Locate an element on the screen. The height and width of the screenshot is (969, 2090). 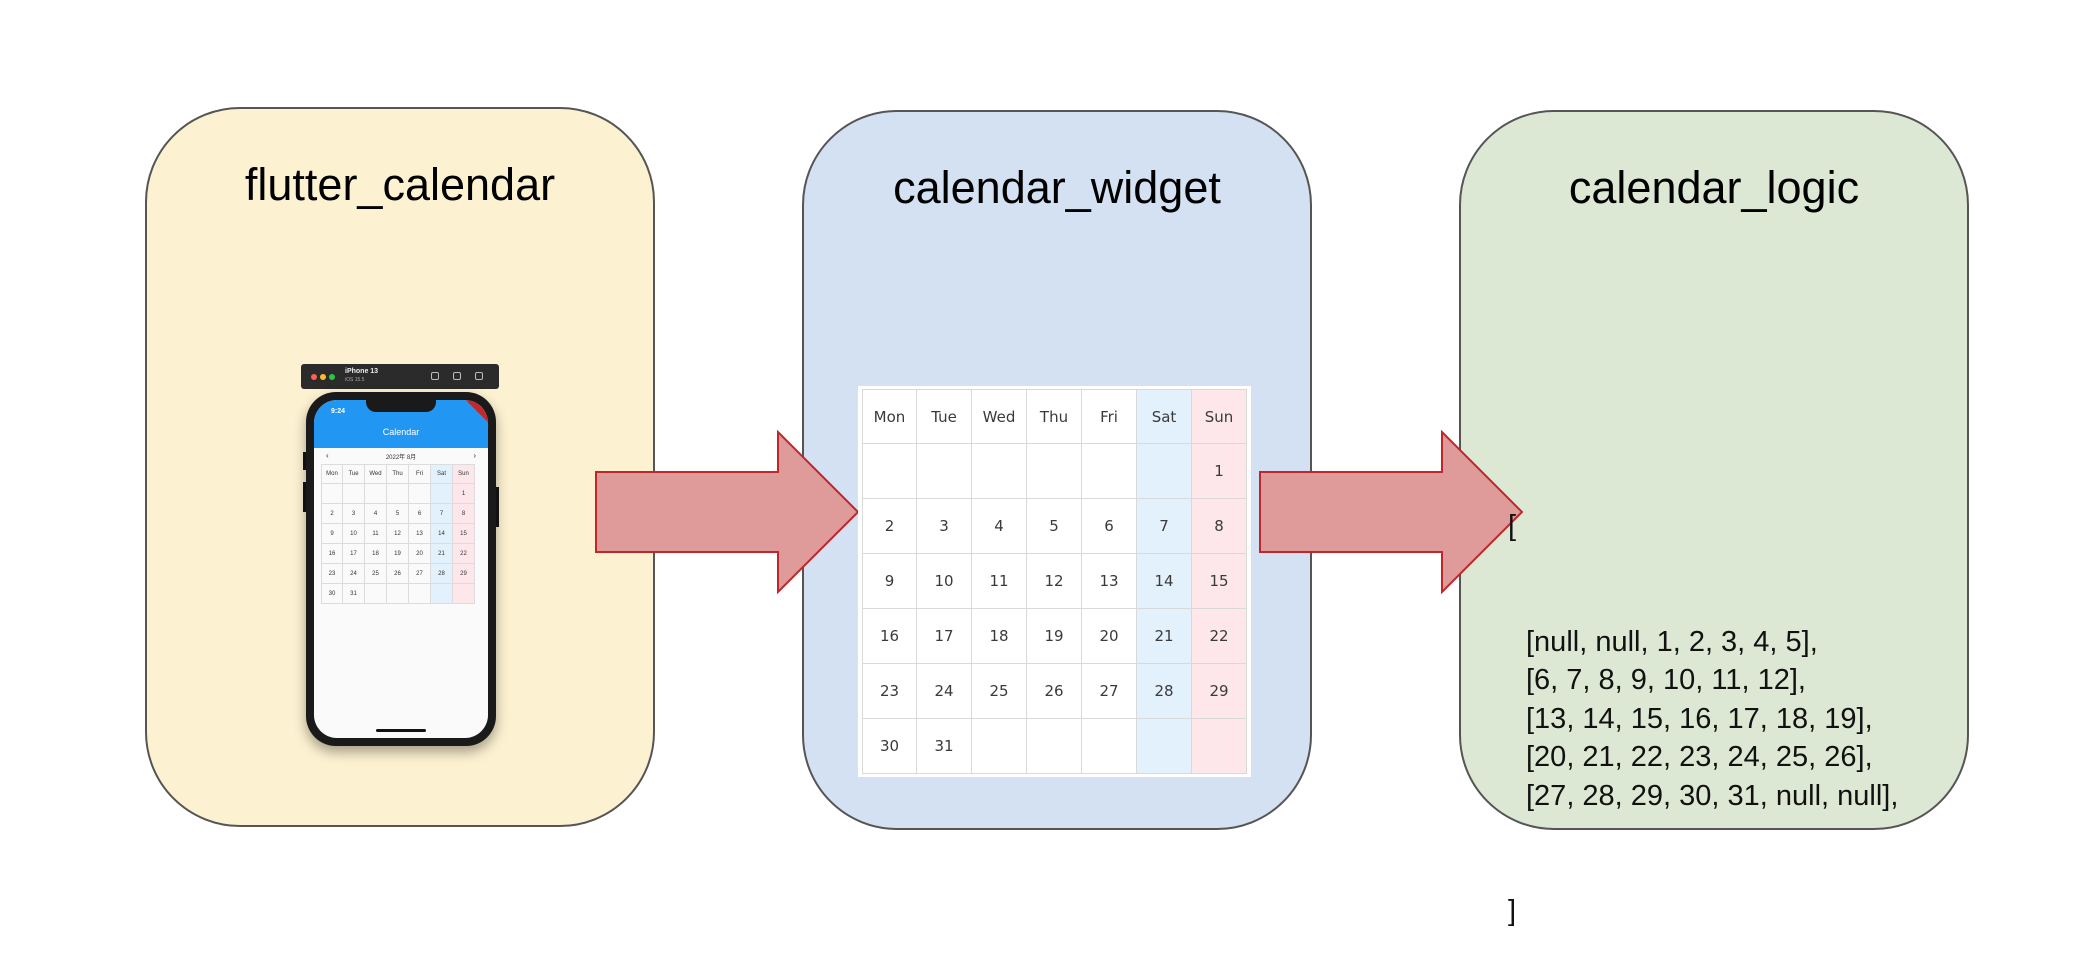
mini-calendar-day-cell: 9 is located at coordinates (332, 534).